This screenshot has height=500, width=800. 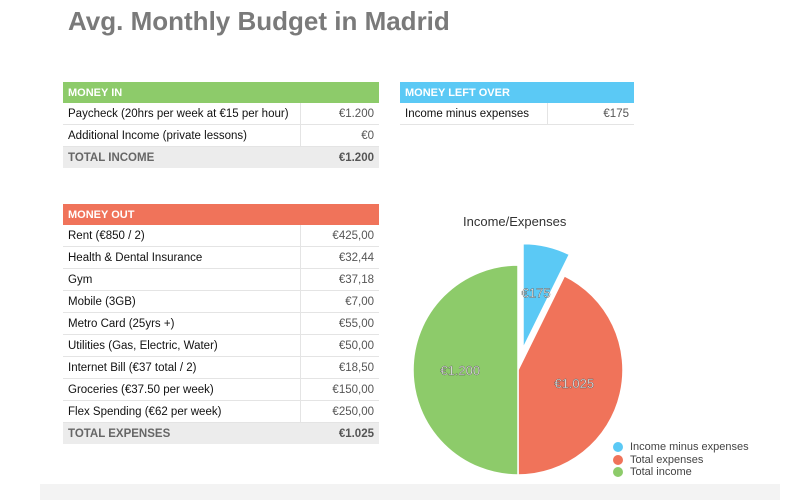 What do you see at coordinates (515, 221) in the screenshot?
I see `chart-title: Income/Expenses` at bounding box center [515, 221].